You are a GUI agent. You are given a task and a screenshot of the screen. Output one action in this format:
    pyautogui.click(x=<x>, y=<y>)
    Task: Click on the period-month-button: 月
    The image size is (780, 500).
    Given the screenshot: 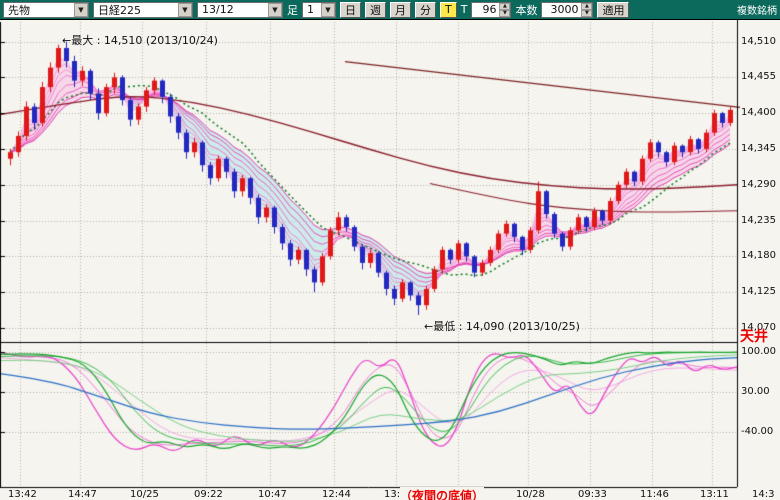 What is the action you would take?
    pyautogui.click(x=400, y=9)
    